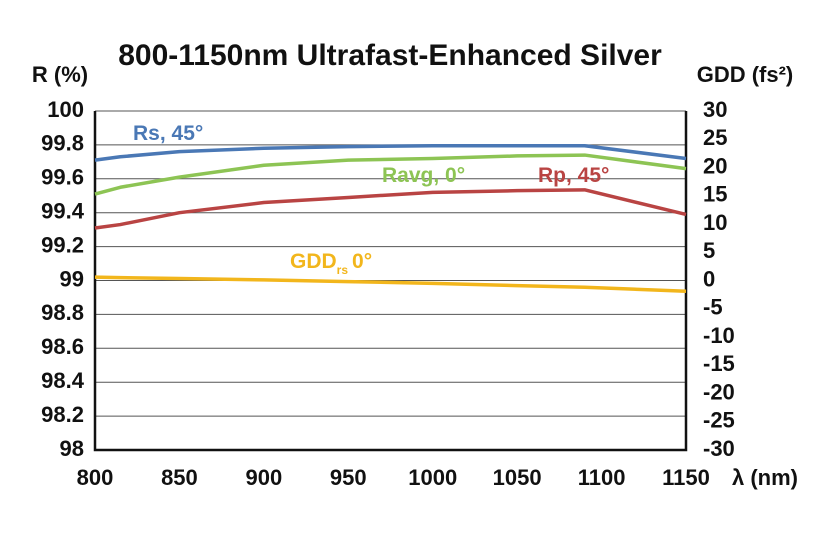 The image size is (826, 537). I want to click on y2-tick-label: 10, so click(715, 222).